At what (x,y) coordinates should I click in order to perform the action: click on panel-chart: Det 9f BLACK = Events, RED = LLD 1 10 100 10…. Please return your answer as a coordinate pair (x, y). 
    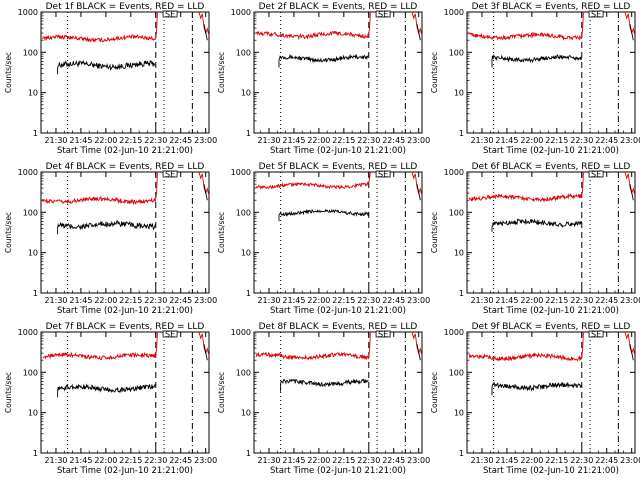
    Looking at the image, I should click on (535, 399).